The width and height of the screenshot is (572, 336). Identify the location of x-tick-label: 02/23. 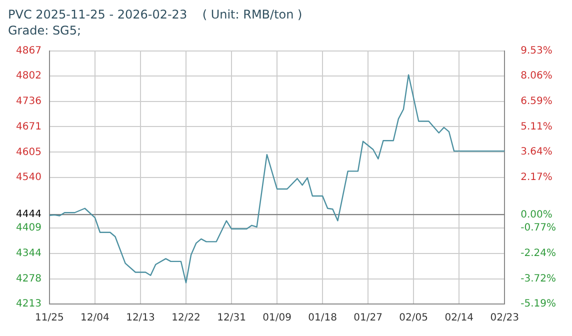
(505, 318).